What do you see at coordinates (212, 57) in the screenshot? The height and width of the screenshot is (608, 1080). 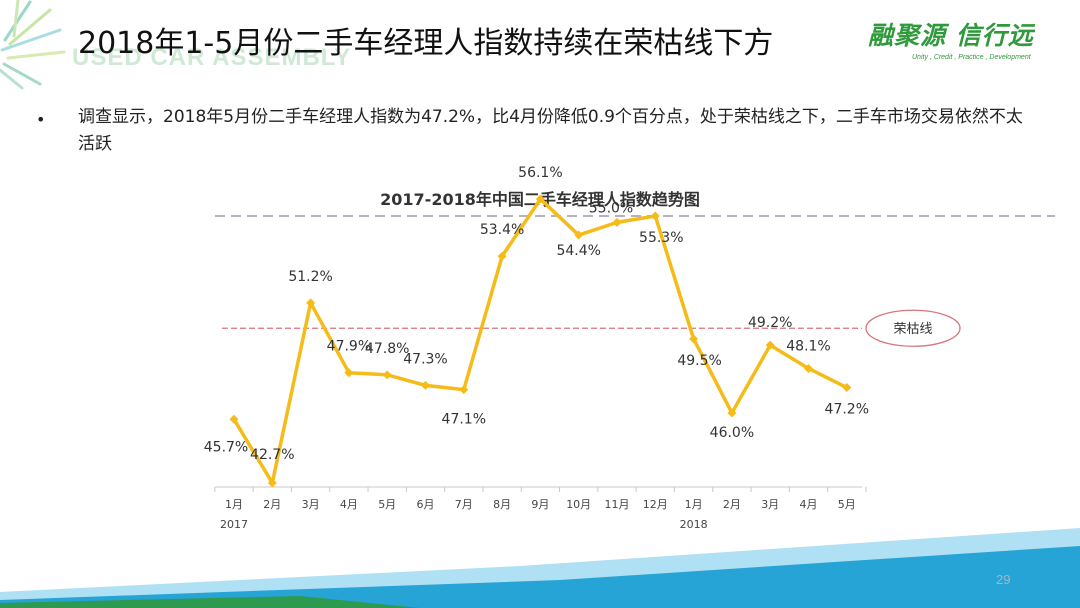 I see `background-watermark: USED CAR ASSEMBLY` at bounding box center [212, 57].